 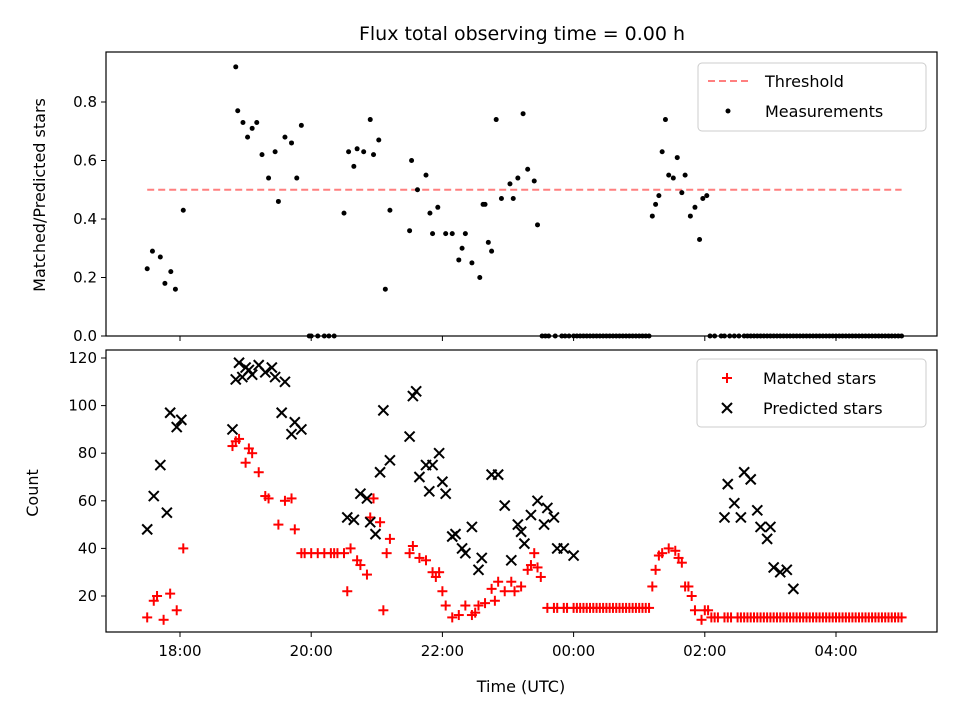 I want to click on x-tick-label: 18:00, so click(x=179, y=651).